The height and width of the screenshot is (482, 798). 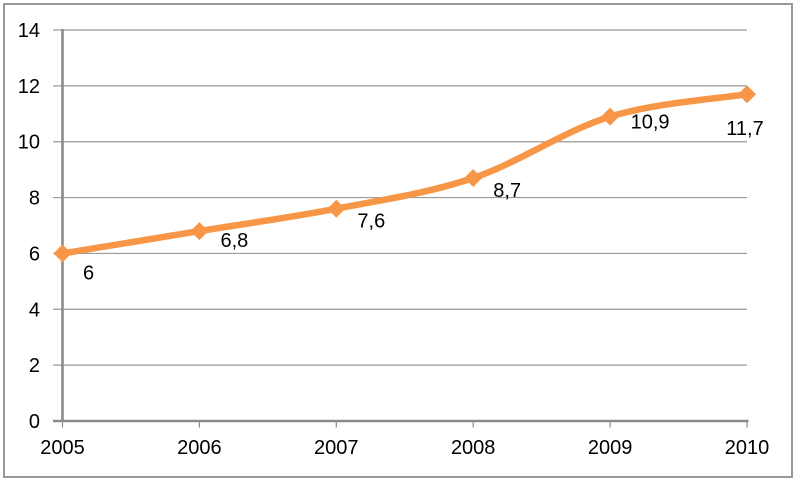 I want to click on data-point-marker-2007, so click(x=336, y=208).